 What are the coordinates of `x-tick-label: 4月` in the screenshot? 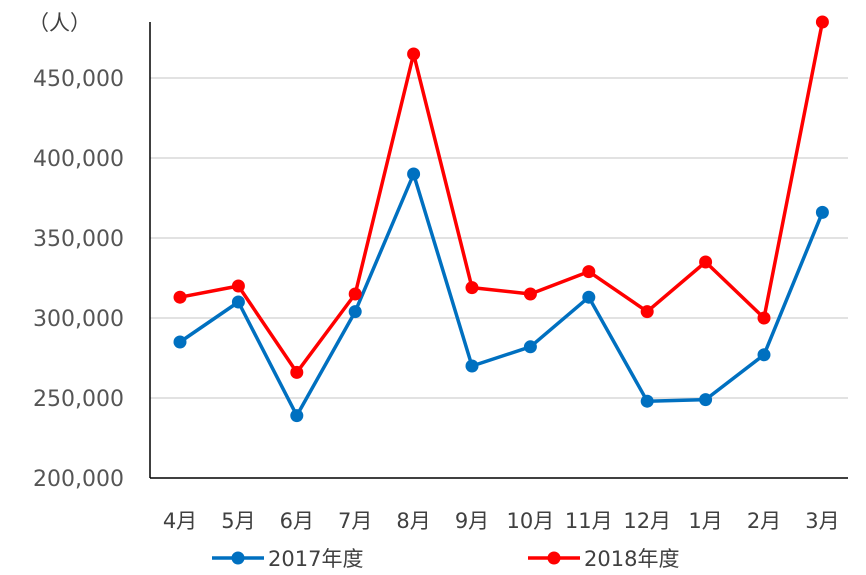 It's located at (180, 521).